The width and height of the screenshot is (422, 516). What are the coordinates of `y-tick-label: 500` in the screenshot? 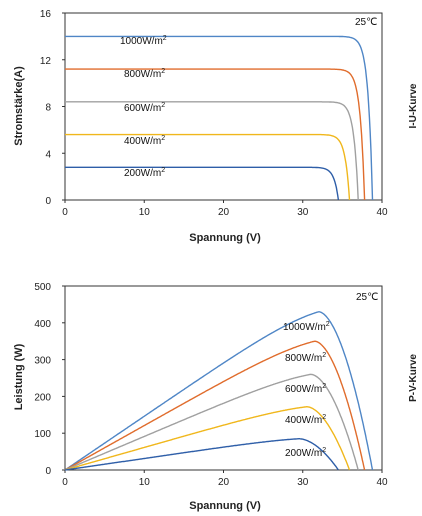 It's located at (42, 287).